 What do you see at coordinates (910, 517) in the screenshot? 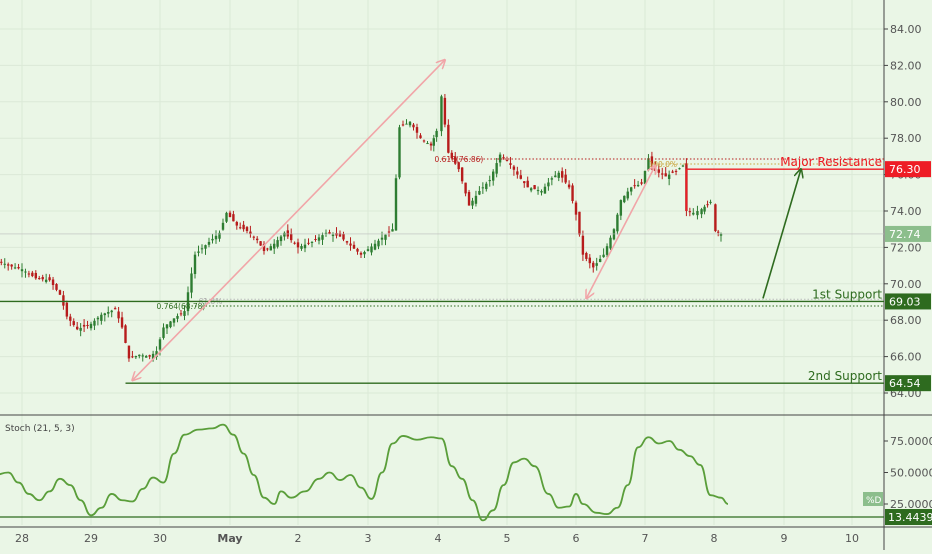
I see `stoch-value-label: 13.4439` at bounding box center [910, 517].